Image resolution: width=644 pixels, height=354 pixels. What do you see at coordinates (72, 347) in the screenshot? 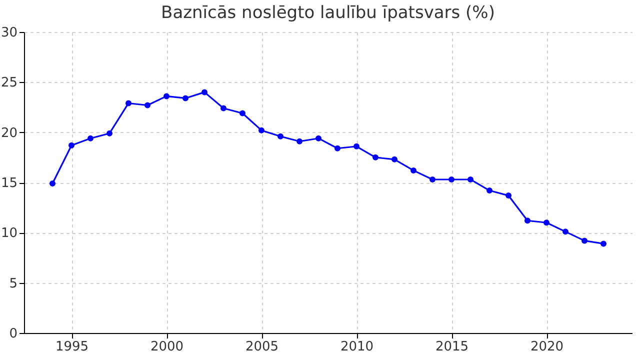
I see `x-tick-label: 1995` at bounding box center [72, 347].